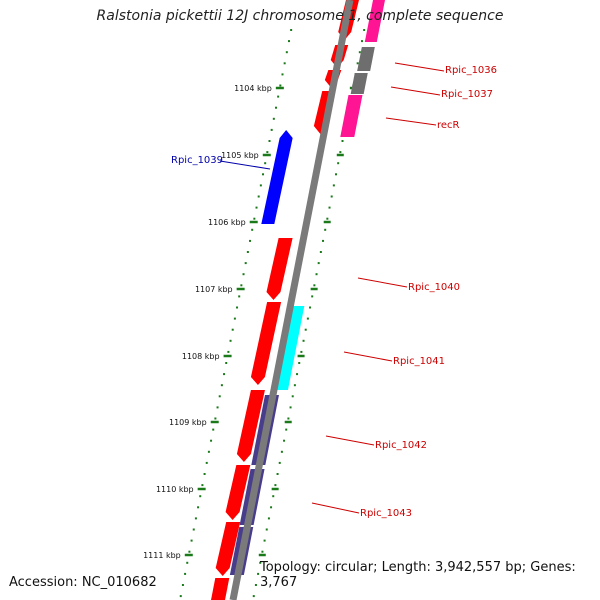 The image size is (600, 600). What do you see at coordinates (277, 177) in the screenshot?
I see `gene-block-blue` at bounding box center [277, 177].